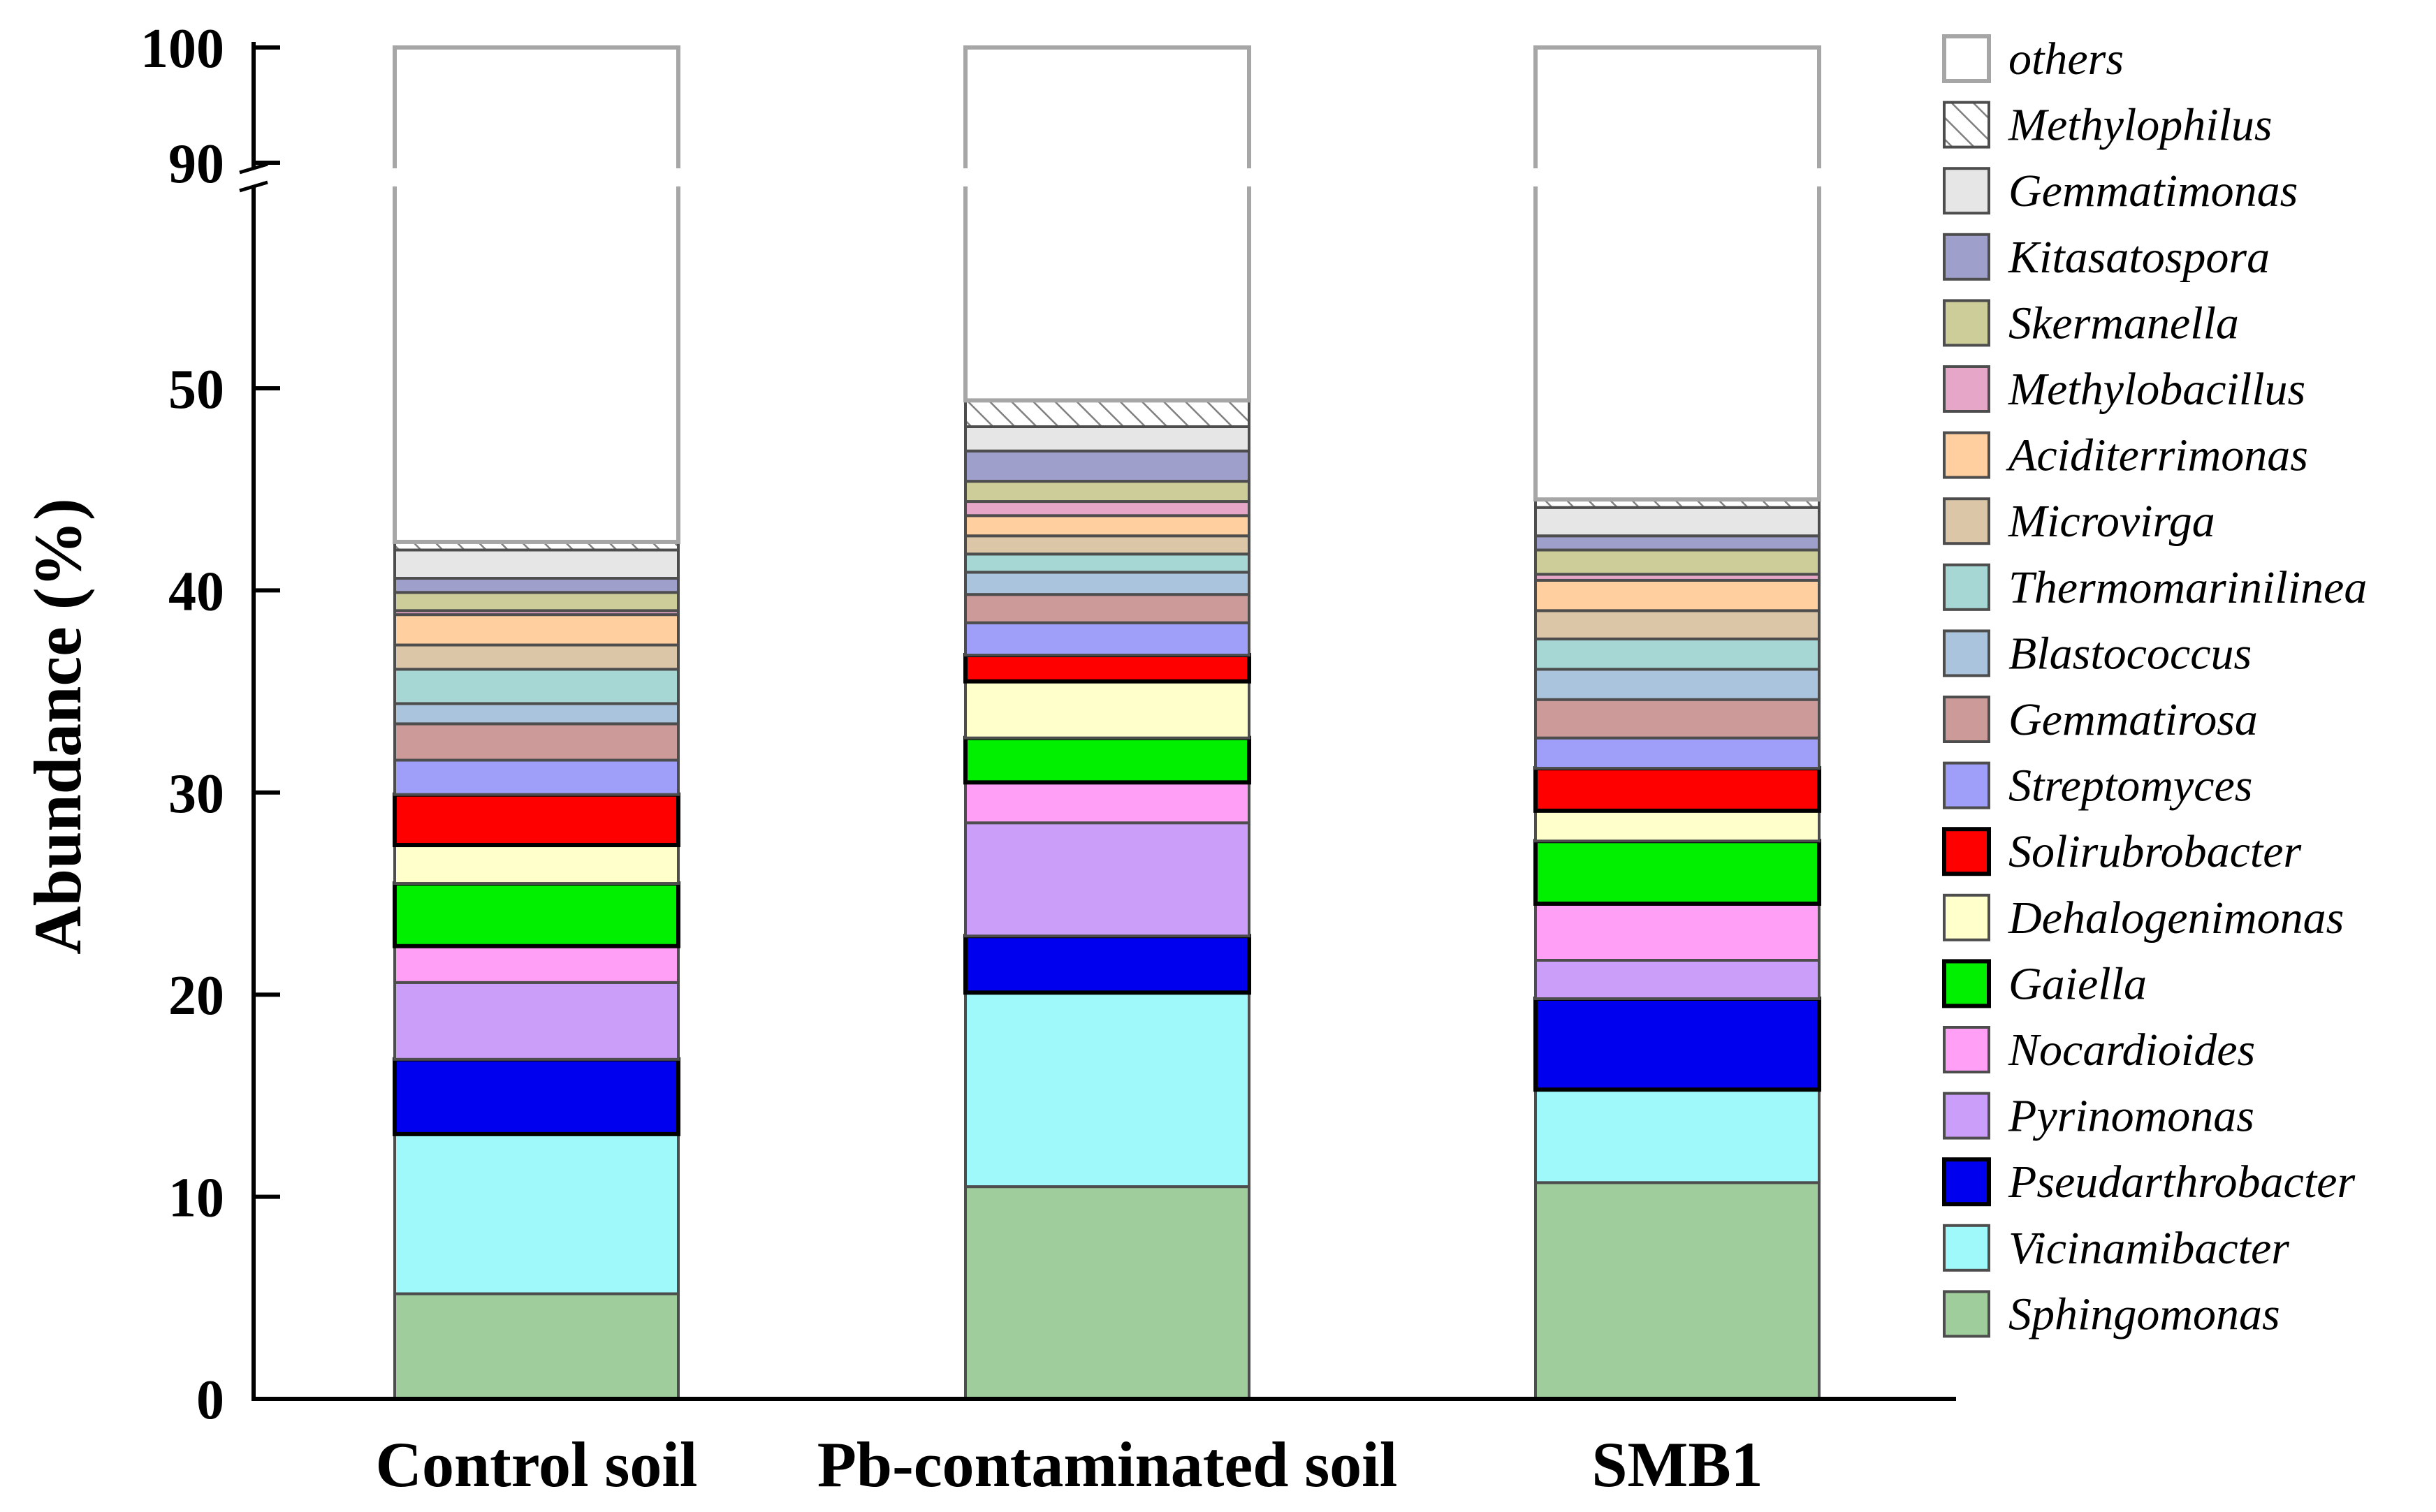  What do you see at coordinates (2157, 456) in the screenshot?
I see `legend-label-aciditerrimonas: Aciditerrimonas` at bounding box center [2157, 456].